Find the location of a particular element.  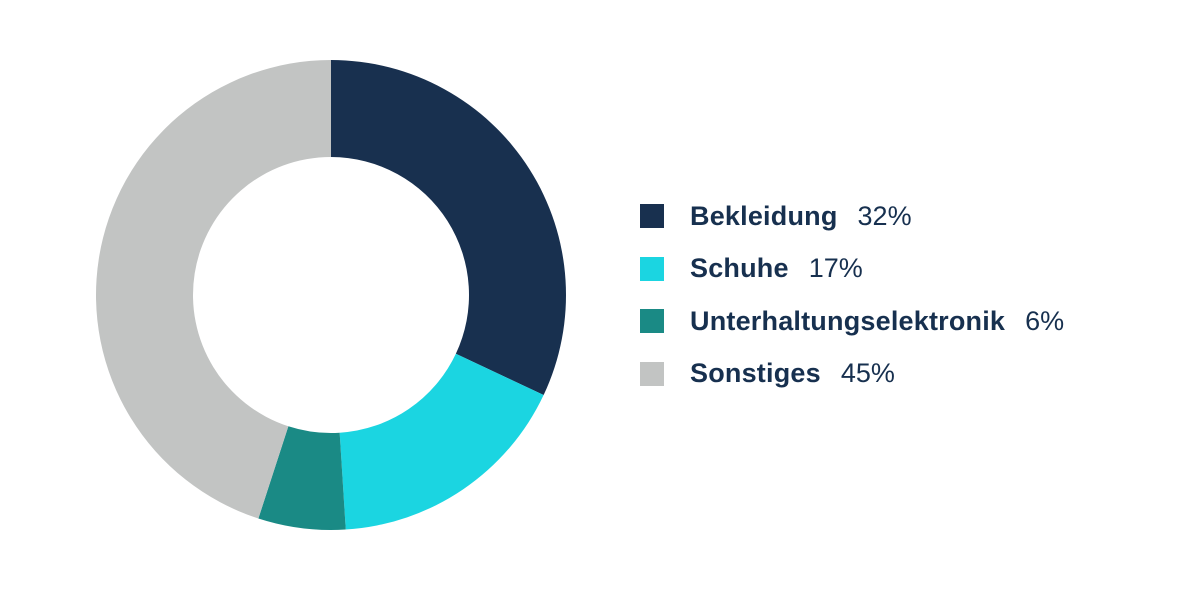

donut-slice-unterhaltungselektronik is located at coordinates (302, 478).